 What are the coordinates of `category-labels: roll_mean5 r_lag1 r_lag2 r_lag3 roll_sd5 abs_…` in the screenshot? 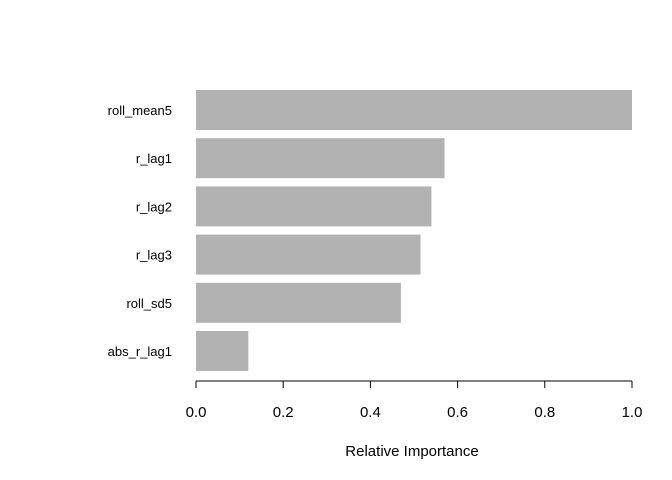 It's located at (140, 231).